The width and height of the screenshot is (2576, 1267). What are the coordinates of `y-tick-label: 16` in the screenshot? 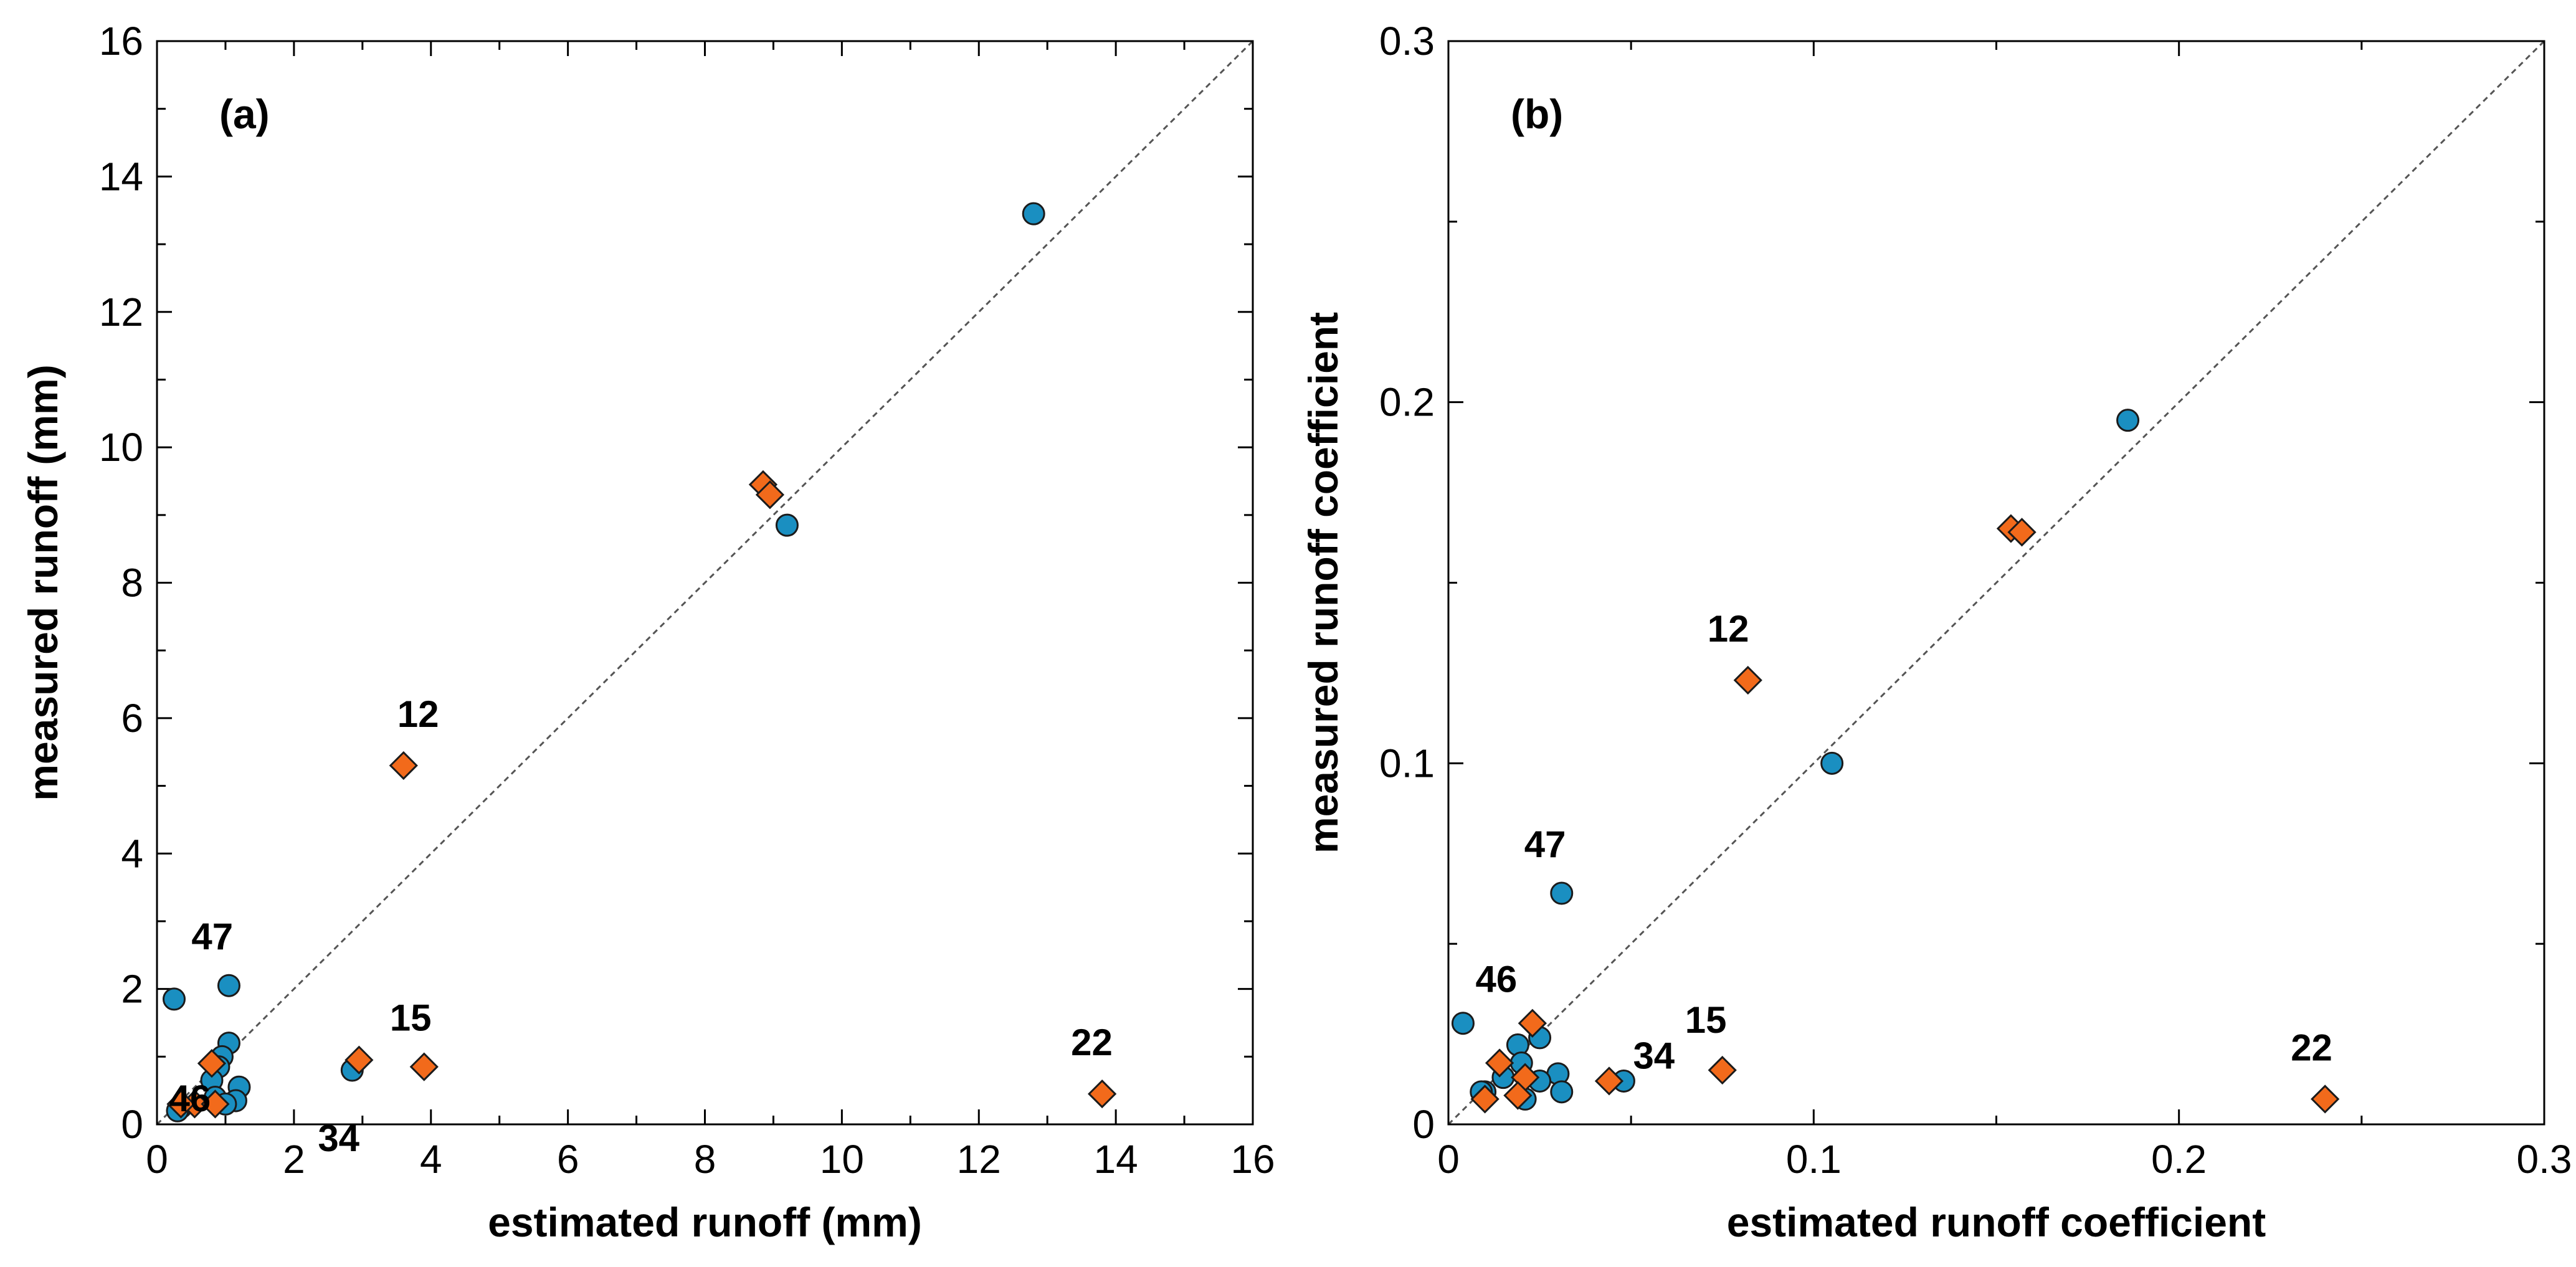 It's located at (121, 41).